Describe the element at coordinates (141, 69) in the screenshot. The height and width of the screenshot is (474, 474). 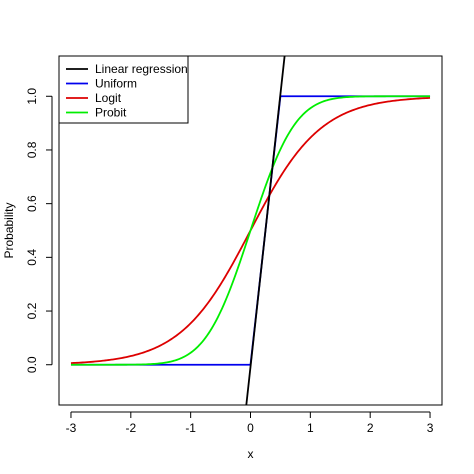
I see `legend-label: Linear regression` at that location.